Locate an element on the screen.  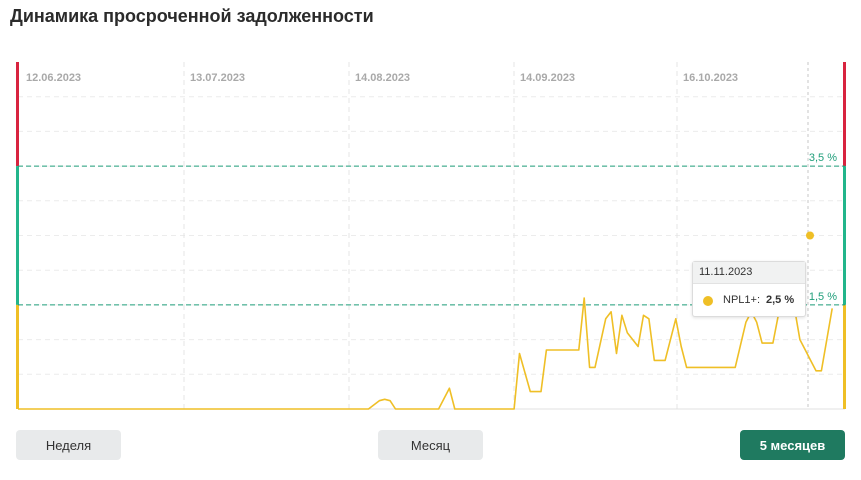
series-color-dot is located at coordinates (708, 301).